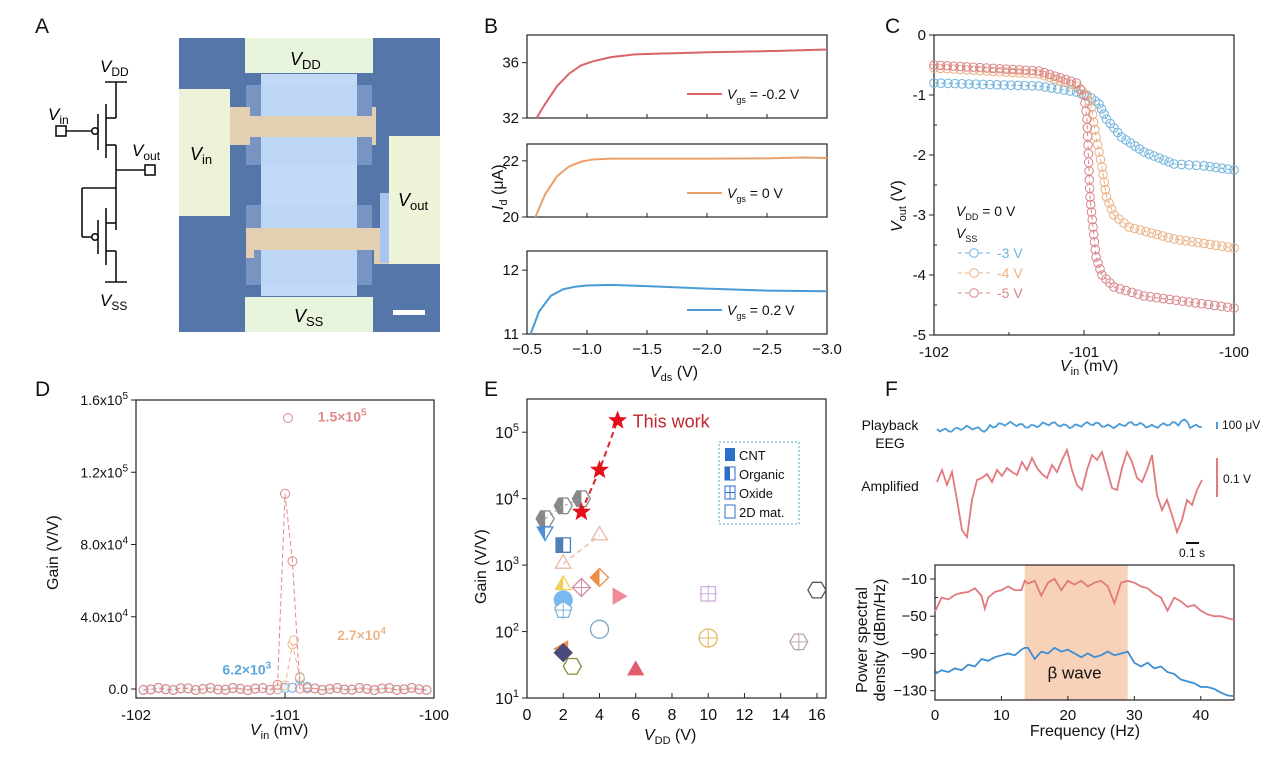 This screenshot has width=1268, height=763. What do you see at coordinates (755, 194) in the screenshot?
I see `legend-label-1: Vgs = 0 V` at bounding box center [755, 194].